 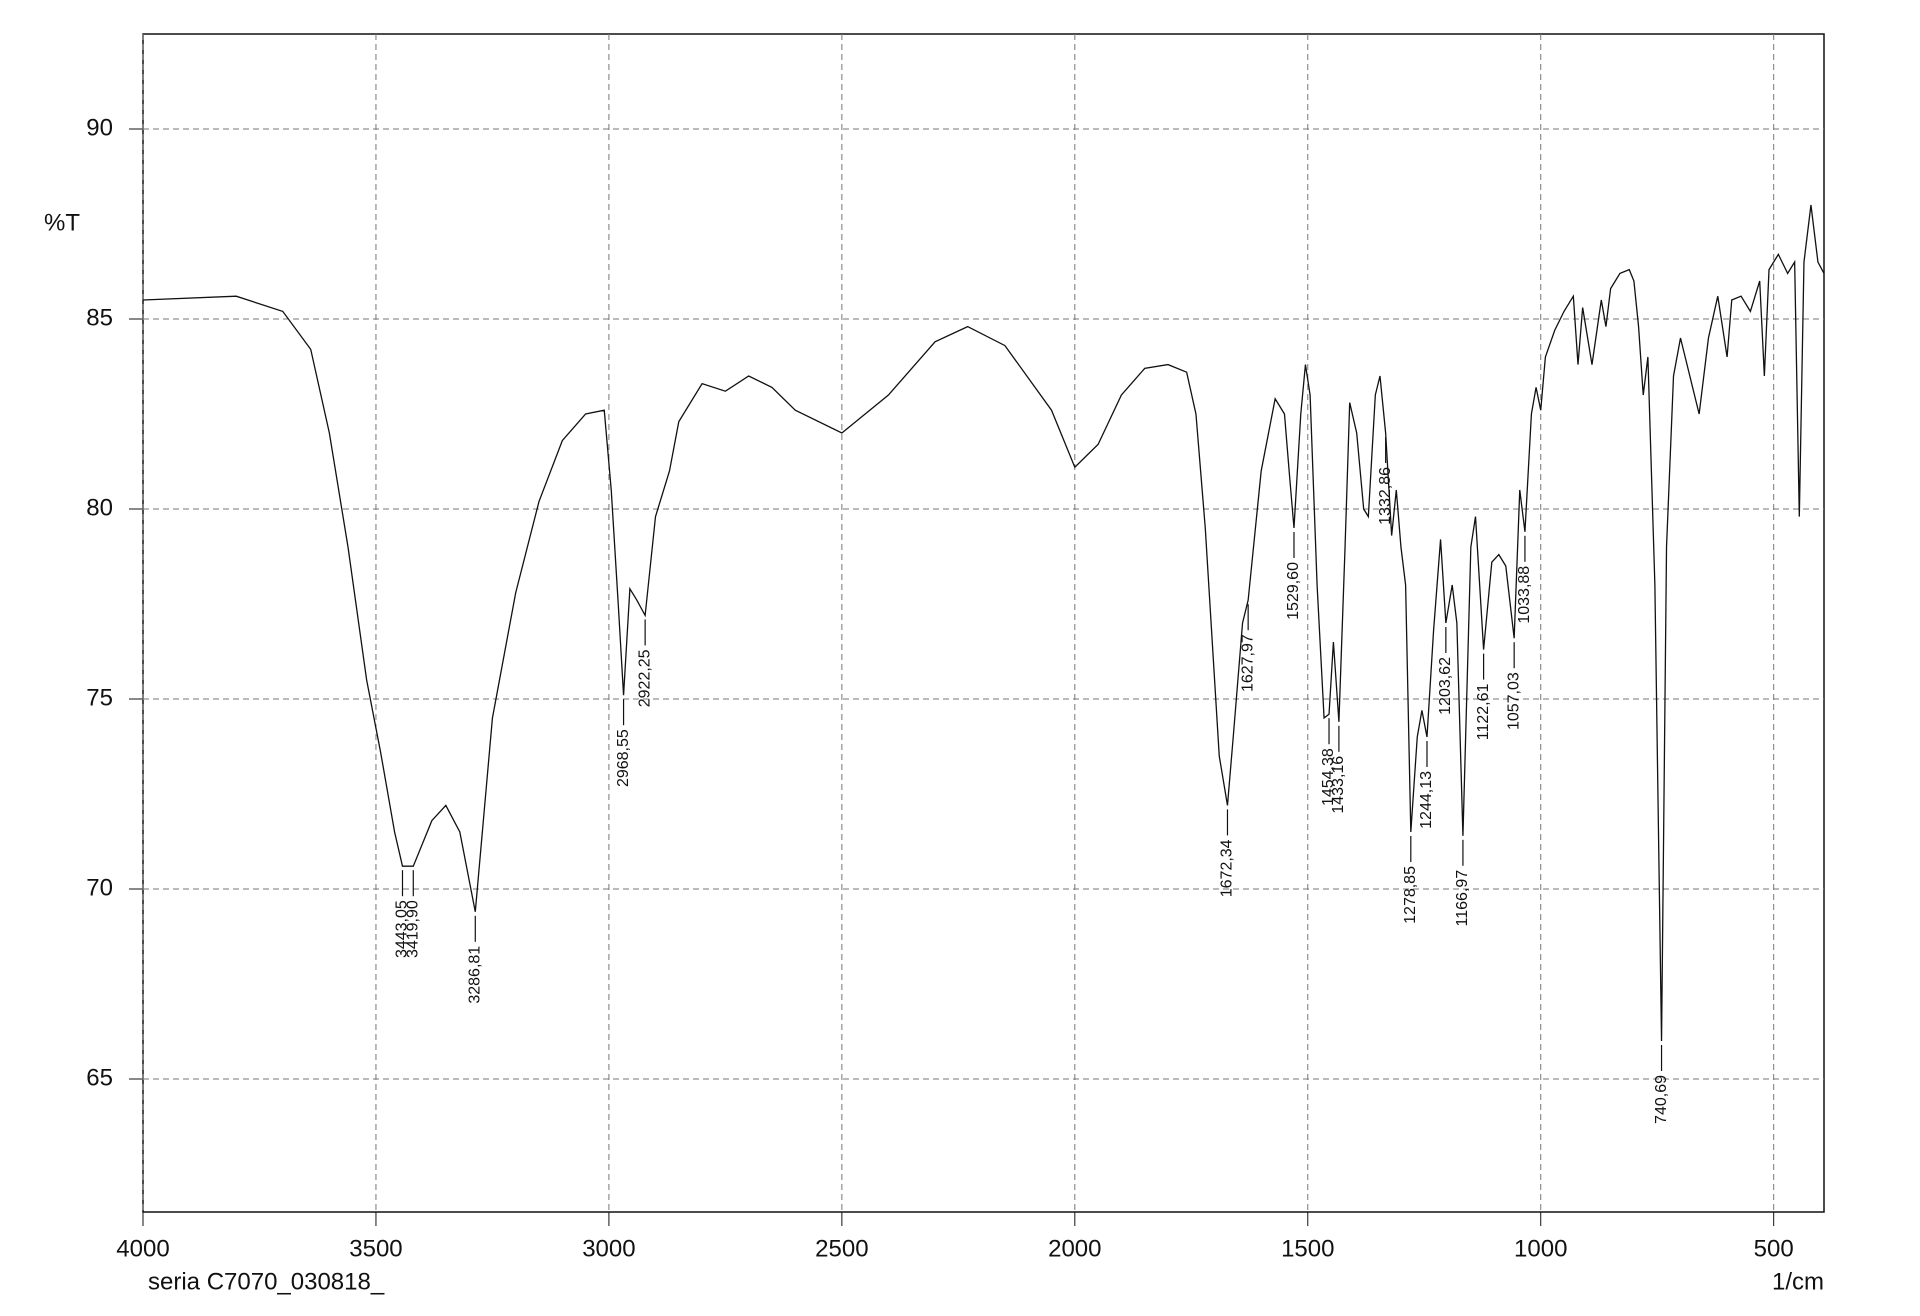 What do you see at coordinates (1774, 1248) in the screenshot?
I see `x-tick-label: 500` at bounding box center [1774, 1248].